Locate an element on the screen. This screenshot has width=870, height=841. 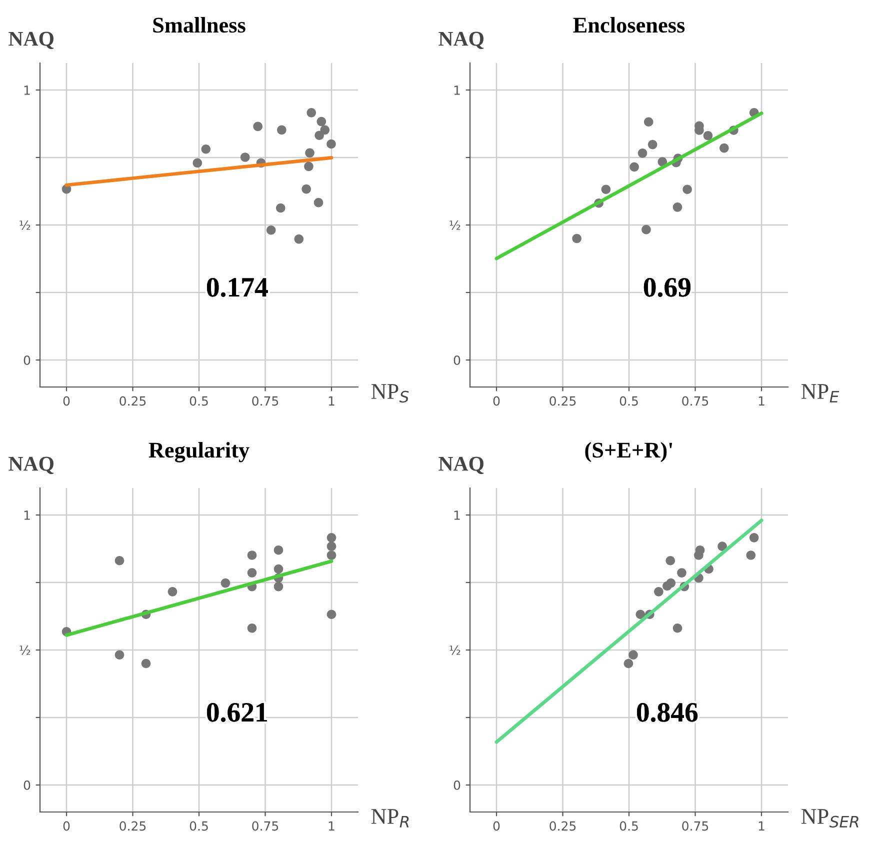
x-axis-title: NP$_{S}$ is located at coordinates (390, 393).